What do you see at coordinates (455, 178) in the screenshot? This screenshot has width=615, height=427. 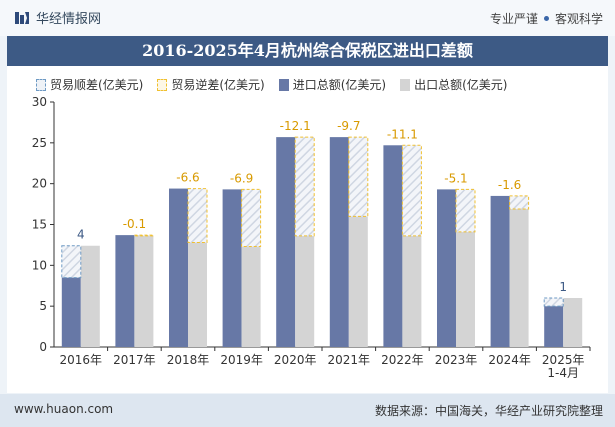 I see `data-label: -5.1` at bounding box center [455, 178].